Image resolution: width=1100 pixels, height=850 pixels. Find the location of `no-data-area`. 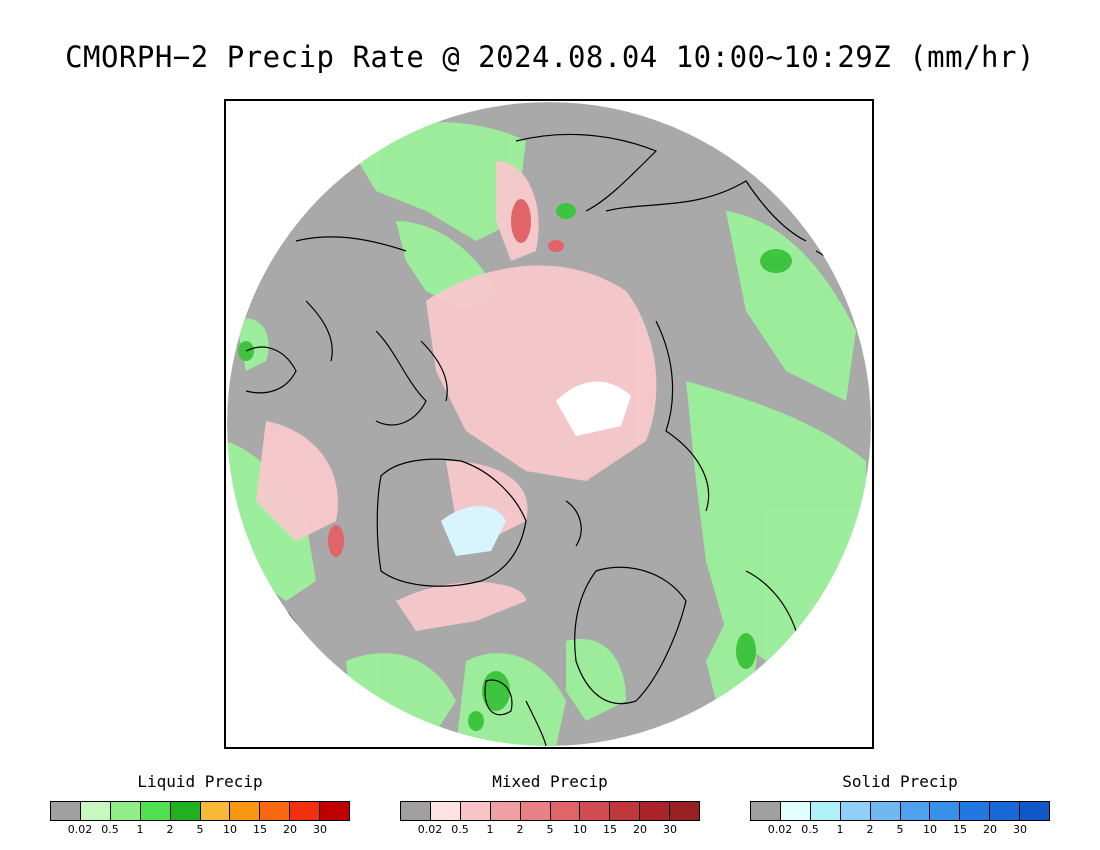

no-data-area is located at coordinates (593, 408).